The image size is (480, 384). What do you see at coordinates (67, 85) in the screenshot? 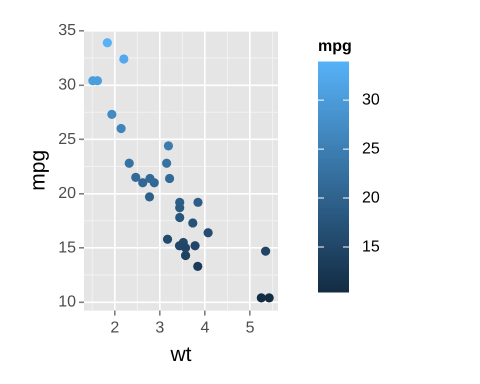
I see `y-tick-label: 30` at bounding box center [67, 85].